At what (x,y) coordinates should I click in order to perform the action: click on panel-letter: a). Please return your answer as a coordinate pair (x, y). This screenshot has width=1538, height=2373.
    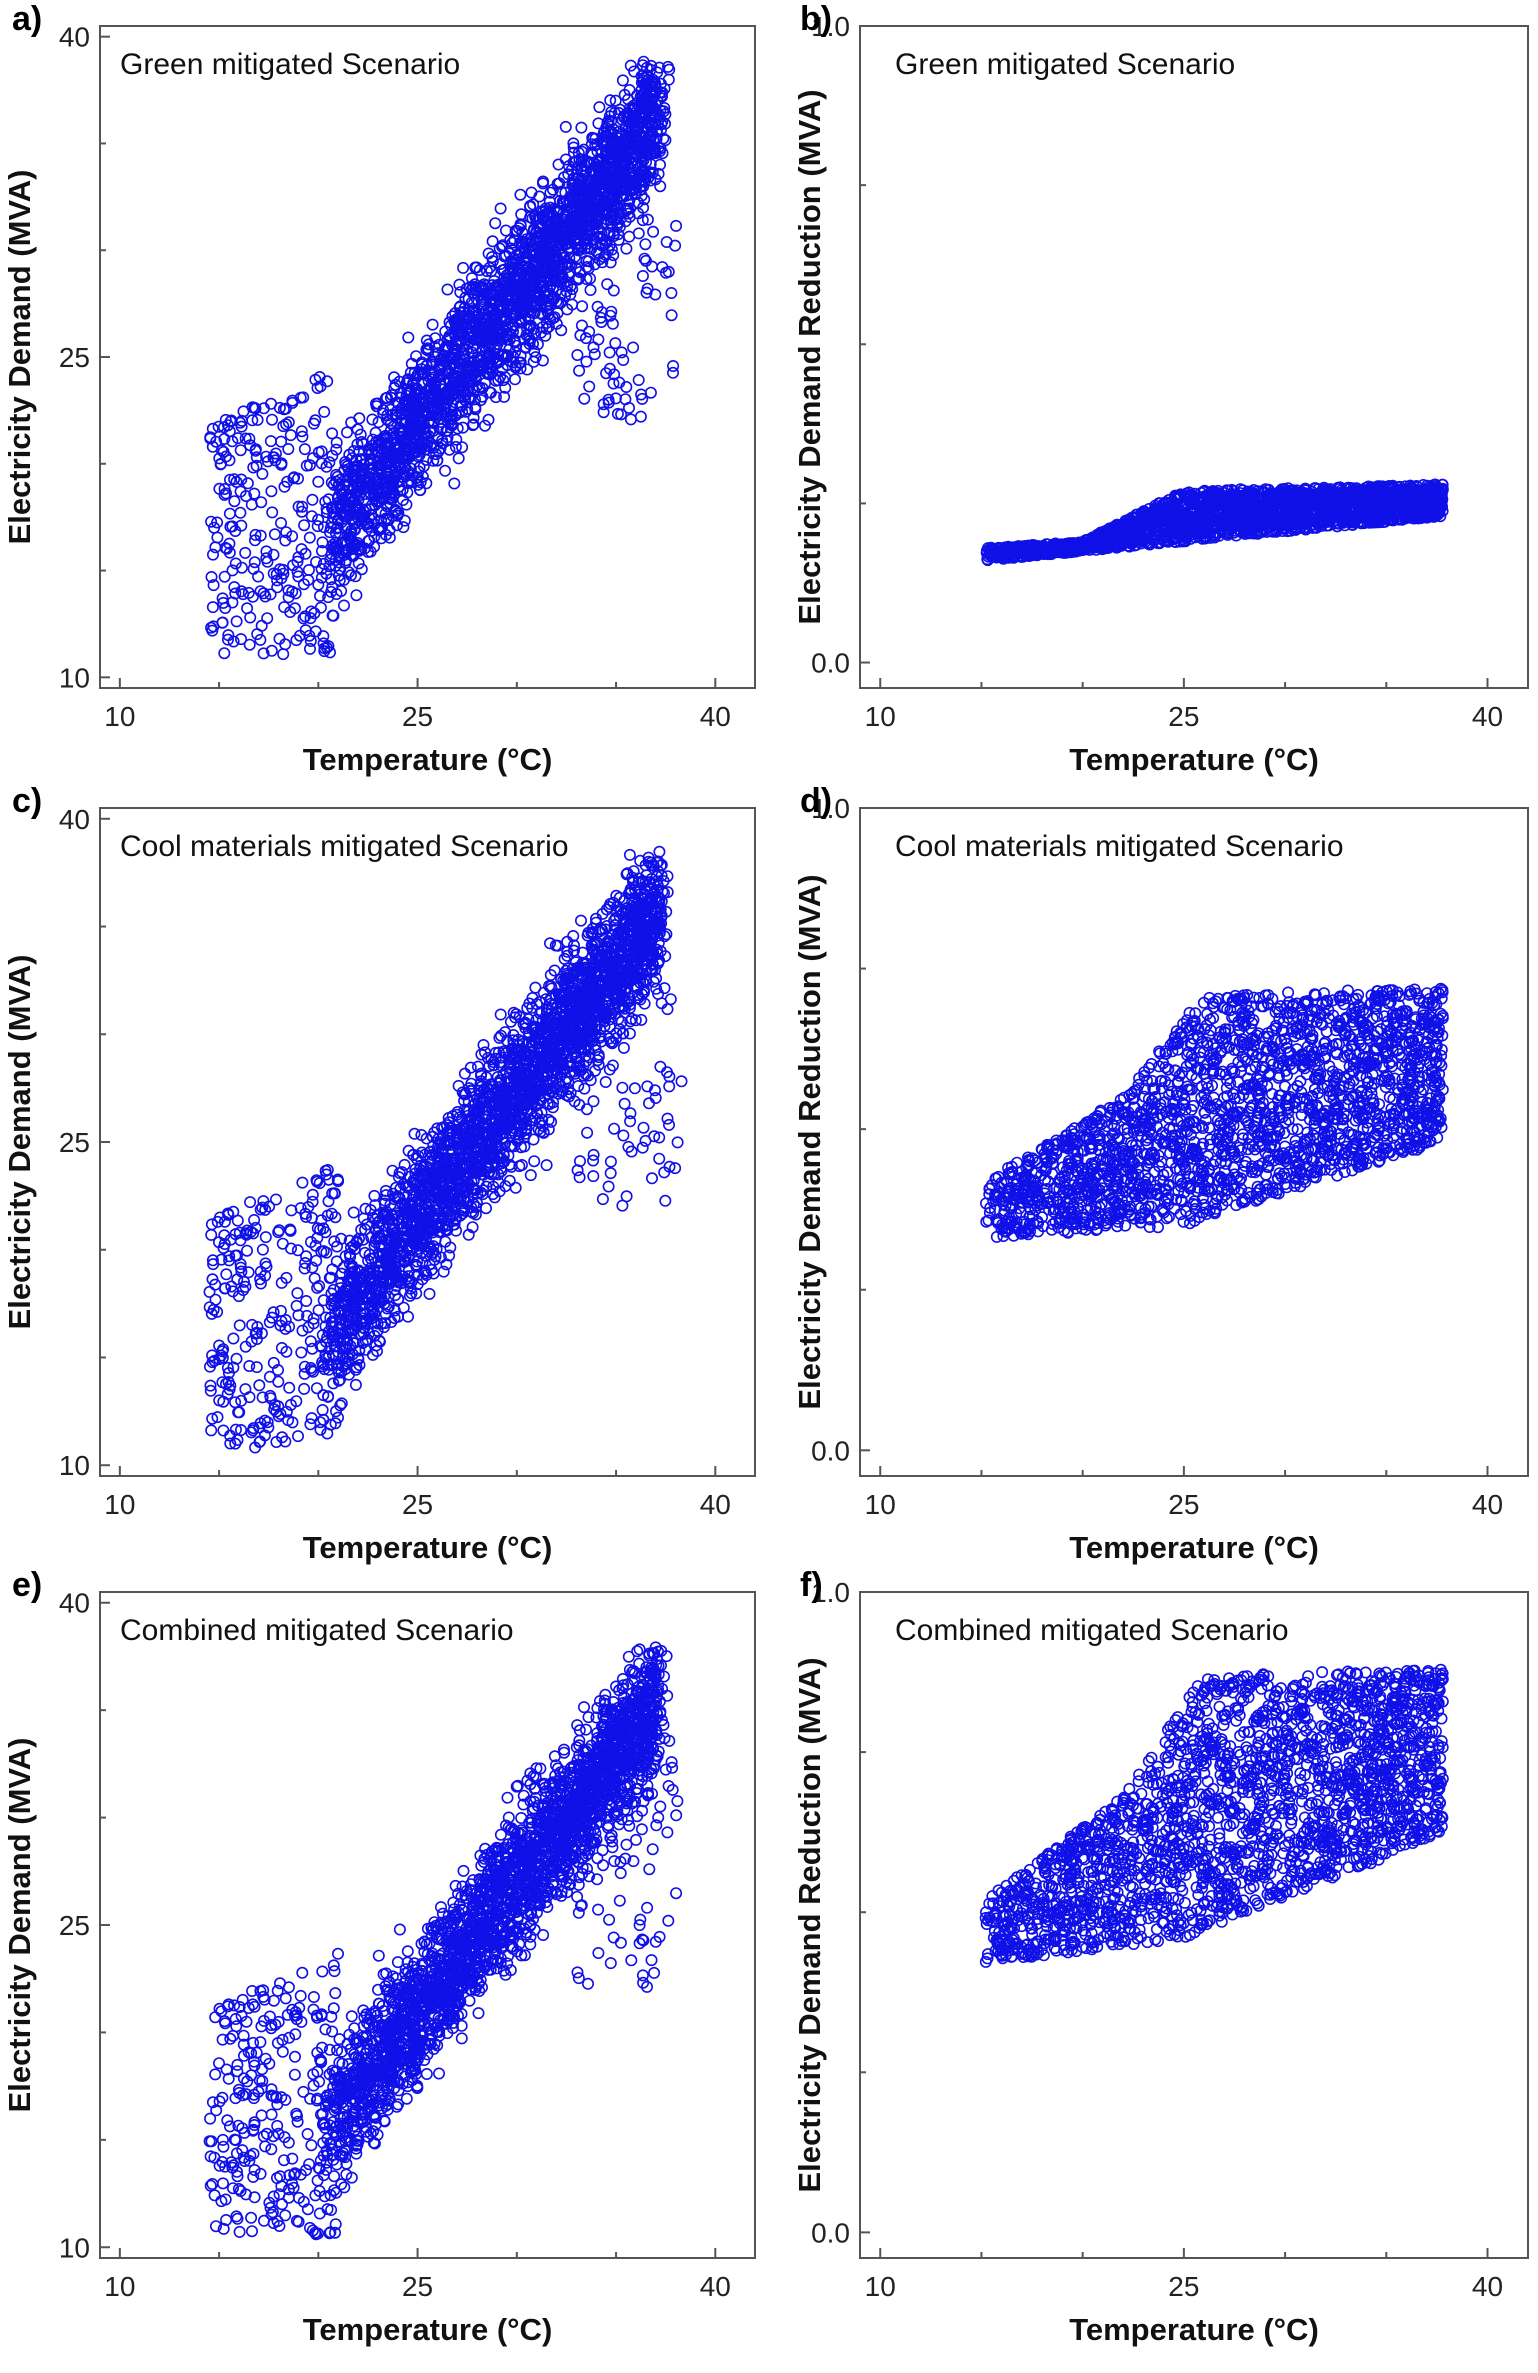
    Looking at the image, I should click on (27, 19).